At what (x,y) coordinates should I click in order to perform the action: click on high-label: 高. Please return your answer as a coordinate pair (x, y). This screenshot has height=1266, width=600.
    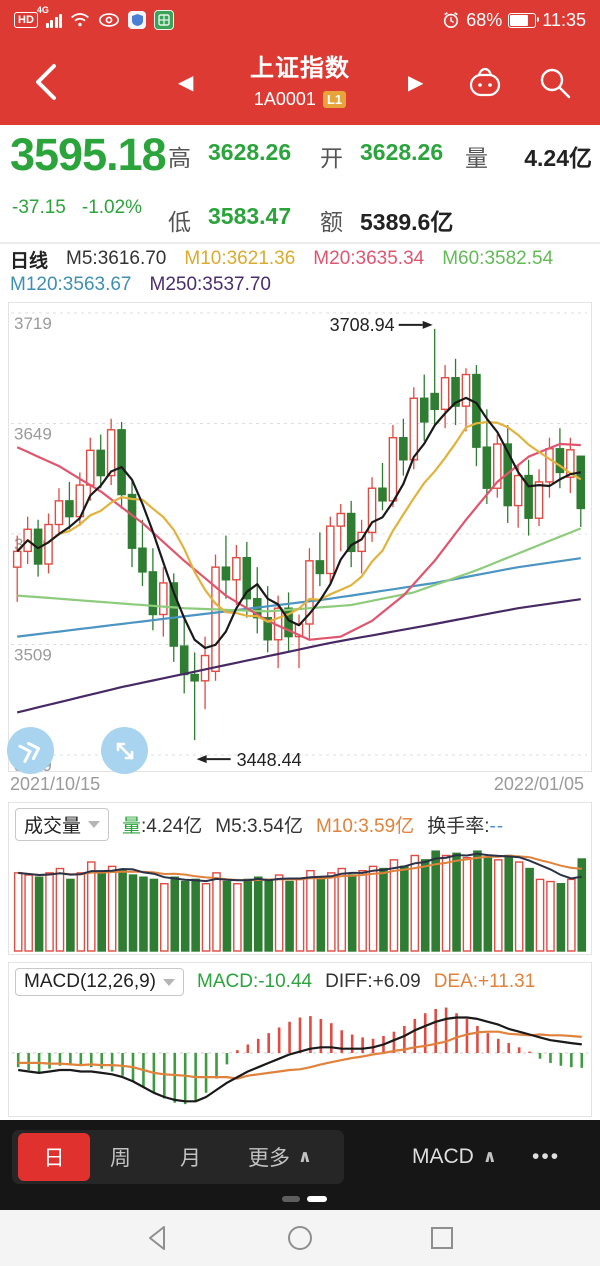
    Looking at the image, I should click on (179, 158).